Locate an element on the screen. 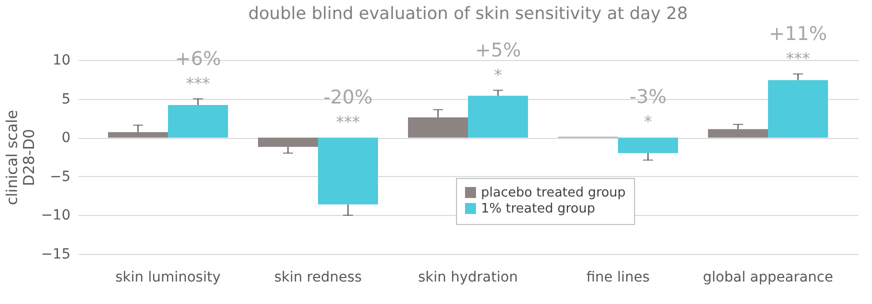 The width and height of the screenshot is (872, 304). x-tick-label: skin hydration is located at coordinates (468, 278).